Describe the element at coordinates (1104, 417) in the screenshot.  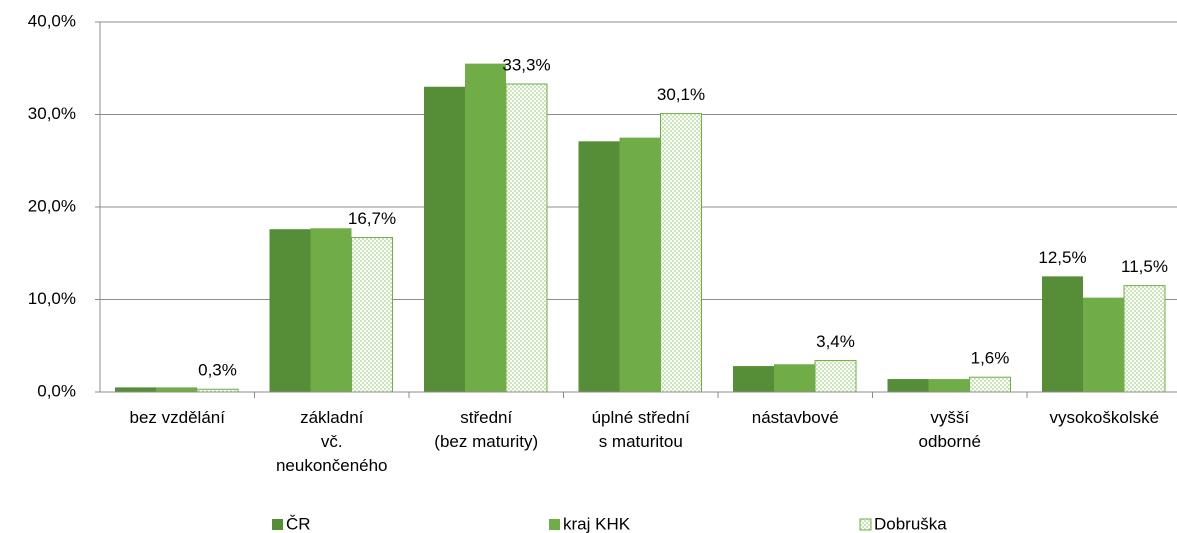
I see `x-tick-label: vysokoškolské` at that location.